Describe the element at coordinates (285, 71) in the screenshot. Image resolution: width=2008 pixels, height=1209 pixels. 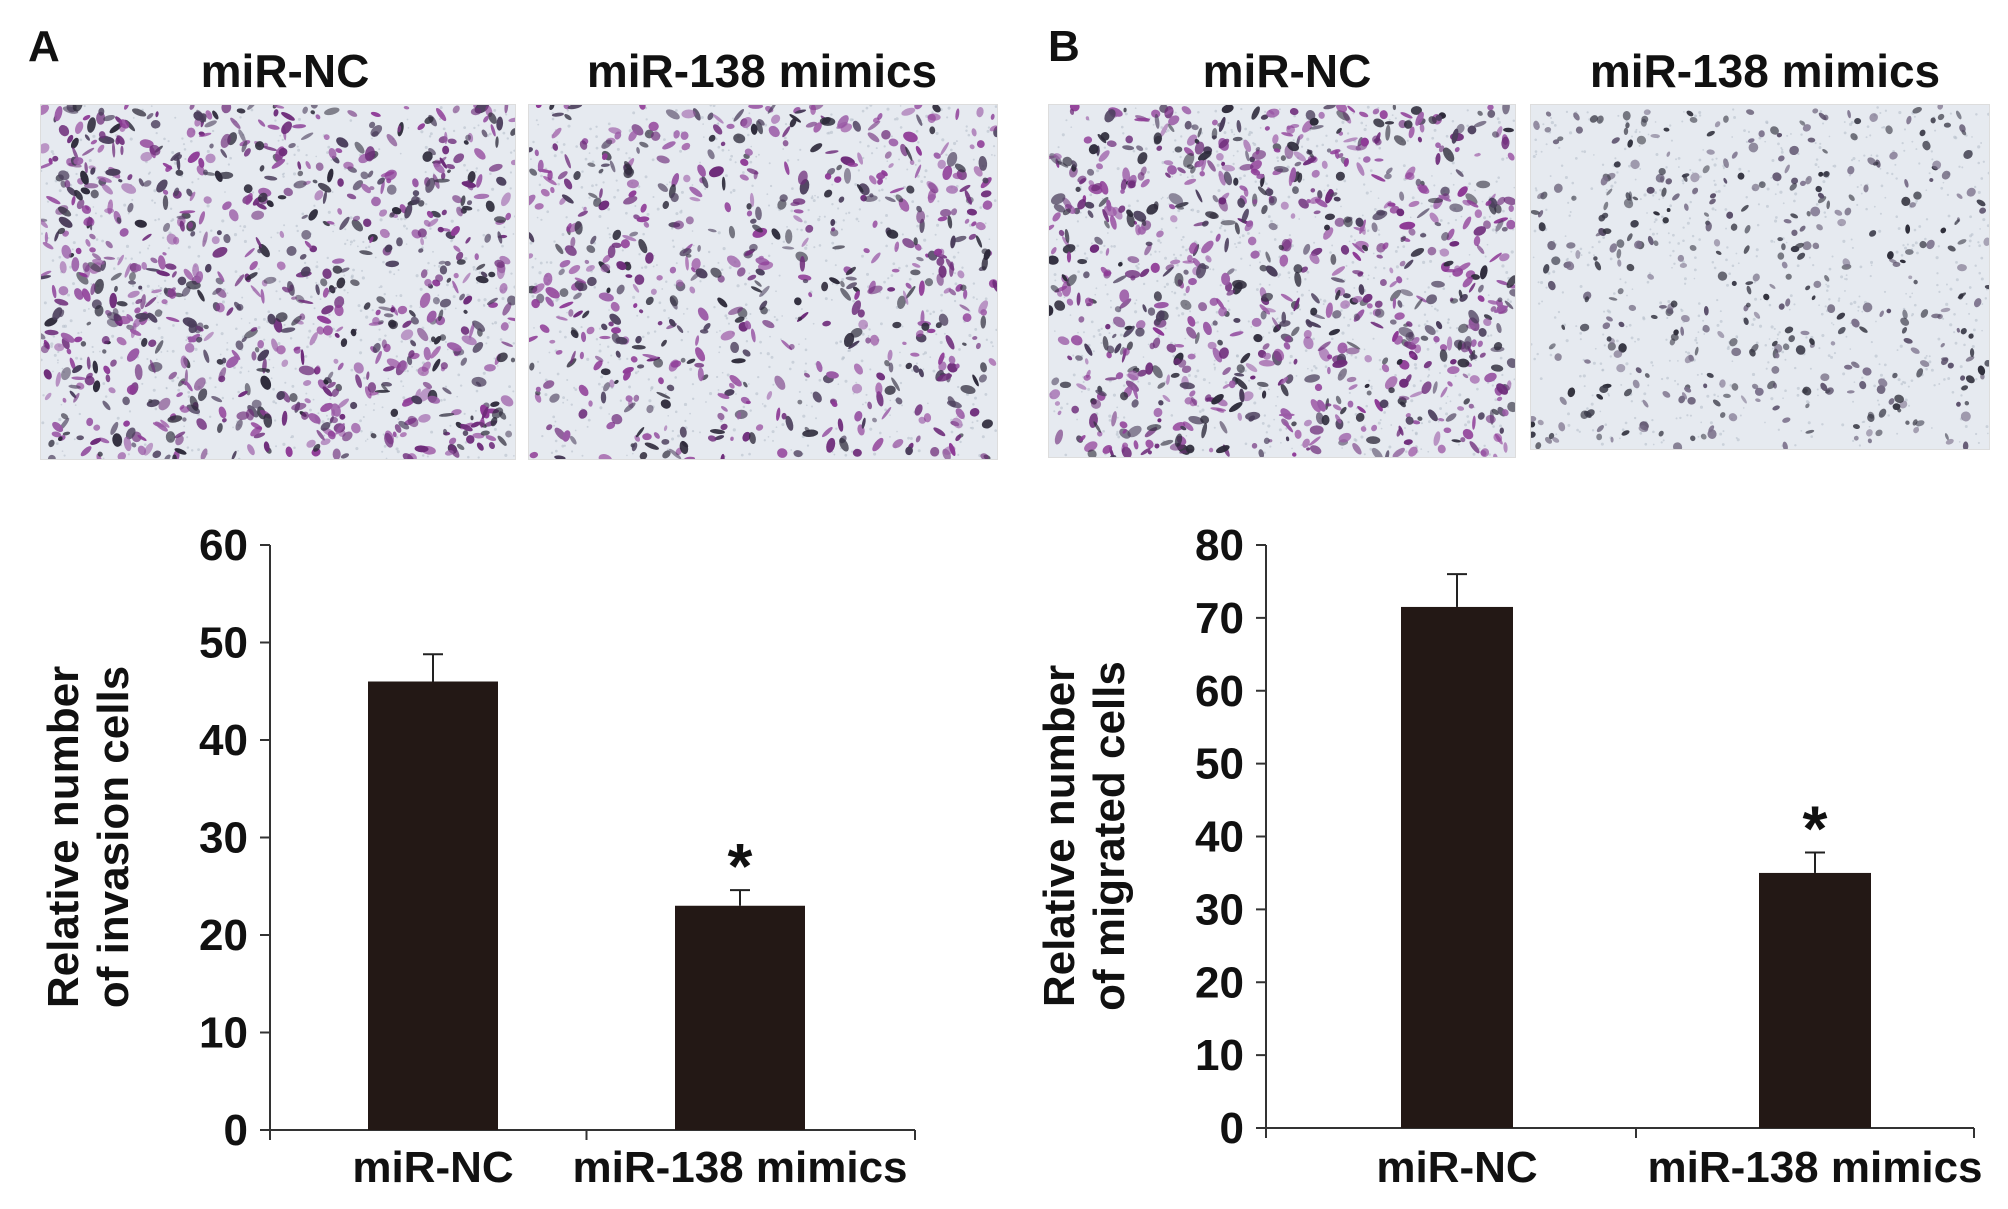
I see `panel-a-image-1-label: miR-NC` at that location.